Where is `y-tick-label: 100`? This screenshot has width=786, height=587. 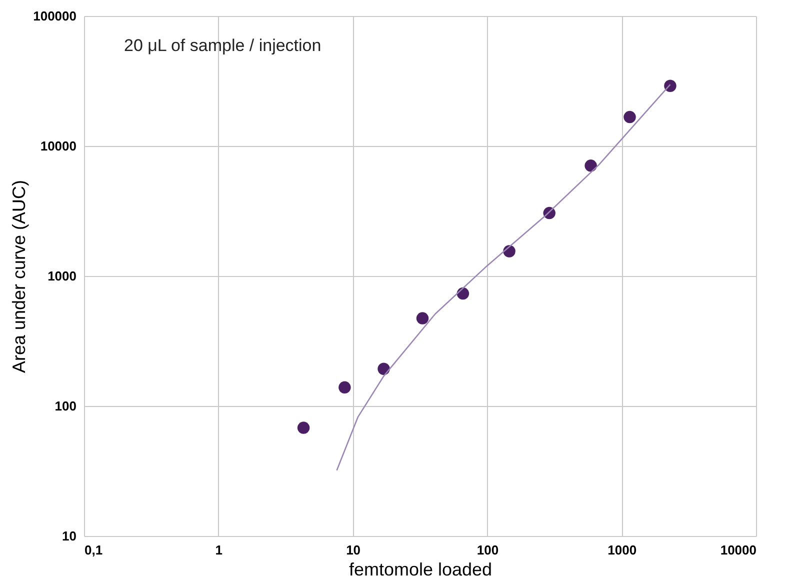
y-tick-label: 100 is located at coordinates (65, 406).